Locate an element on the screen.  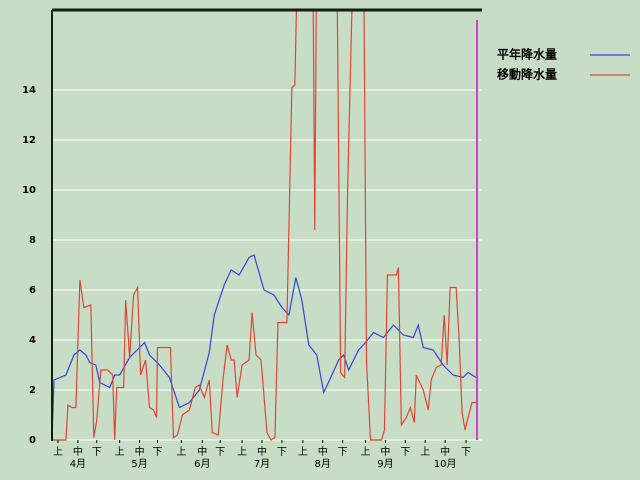
y-tick-label: 10 is located at coordinates (29, 190).